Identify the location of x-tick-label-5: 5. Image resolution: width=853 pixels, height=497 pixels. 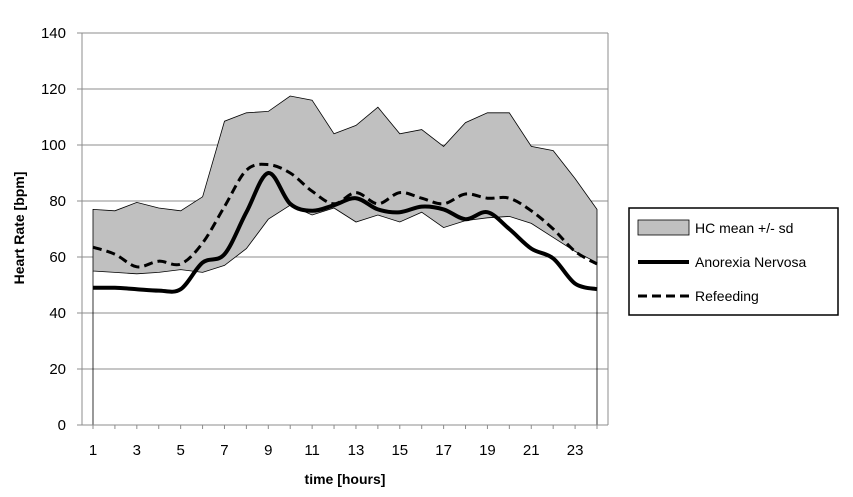
(180, 450).